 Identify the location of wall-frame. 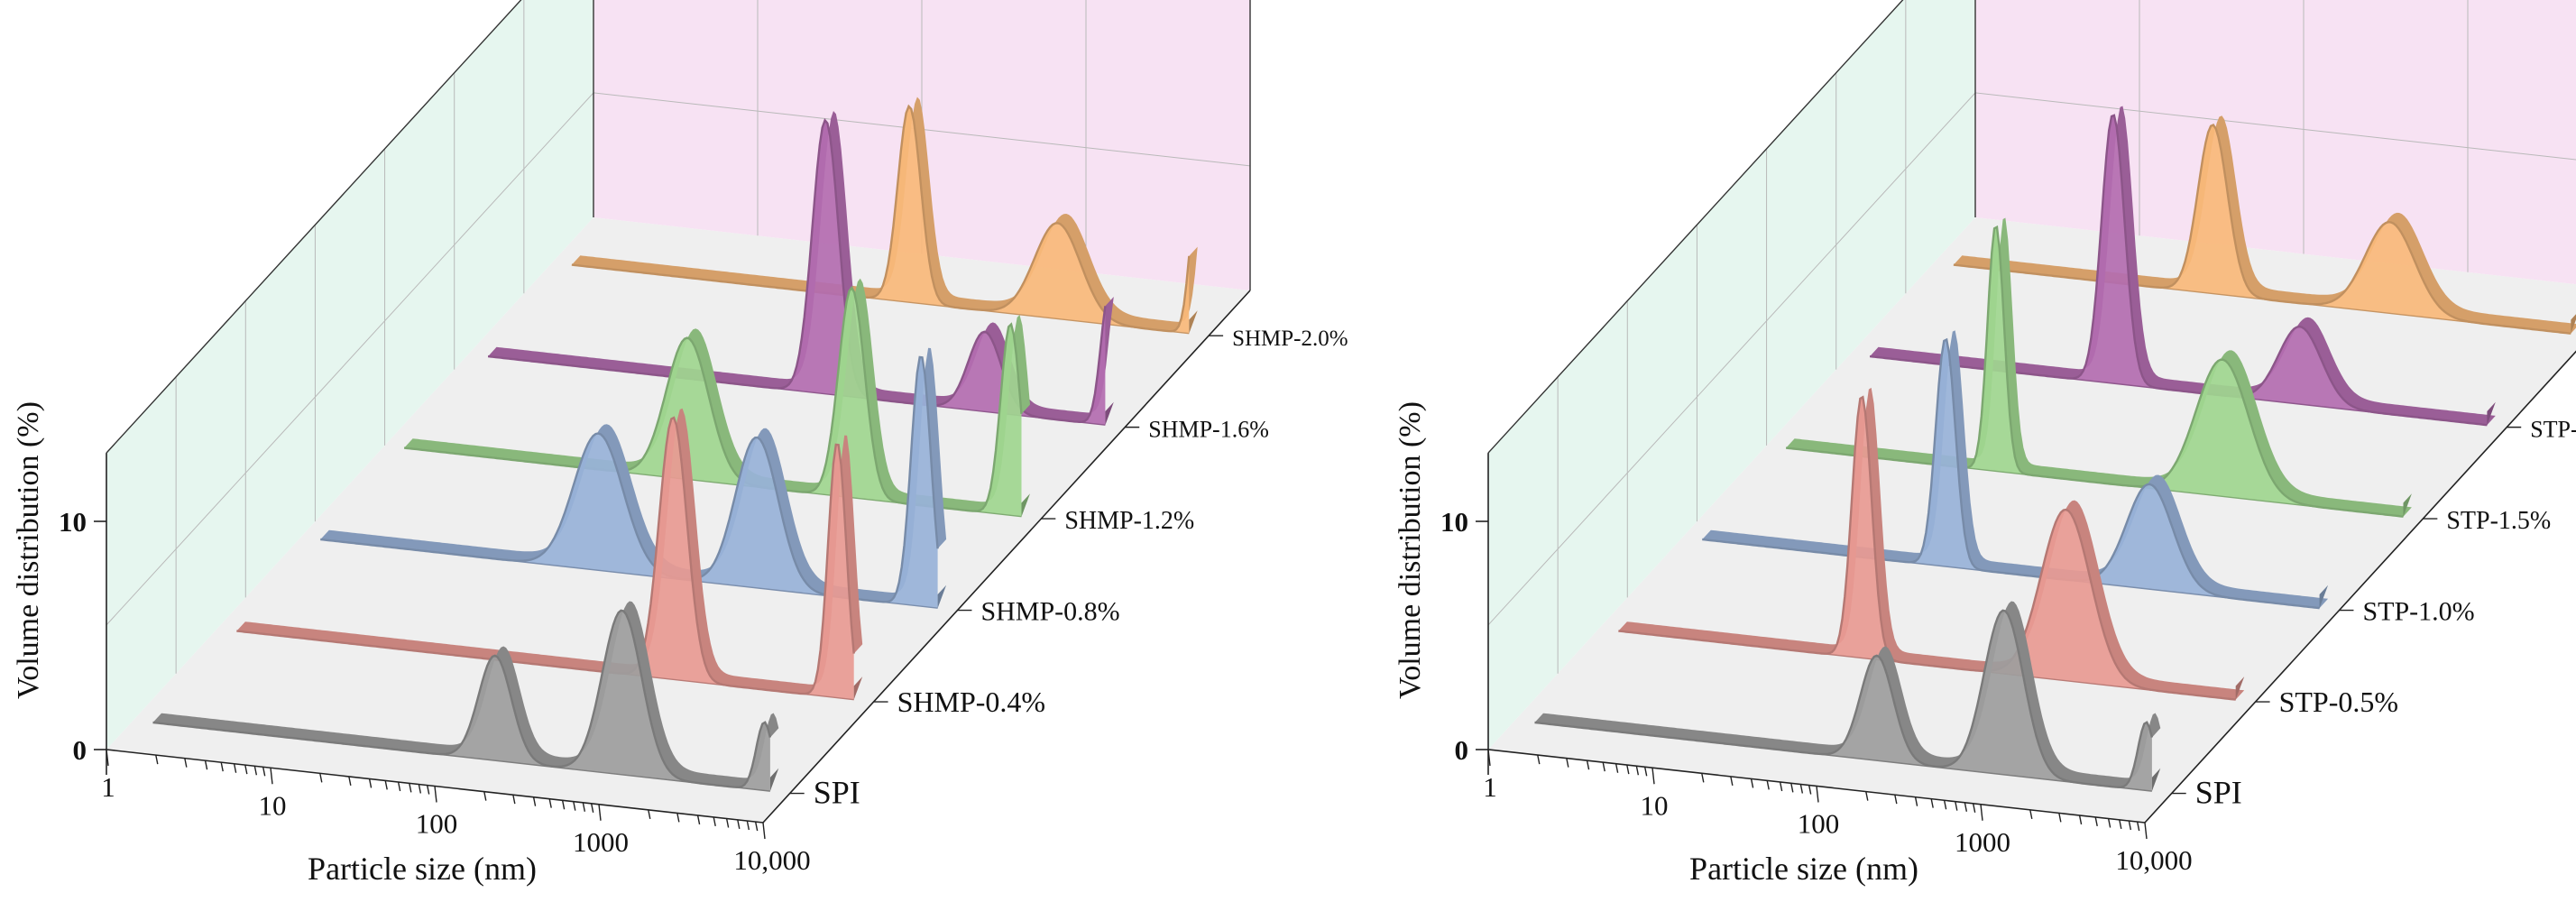
(1696, 227).